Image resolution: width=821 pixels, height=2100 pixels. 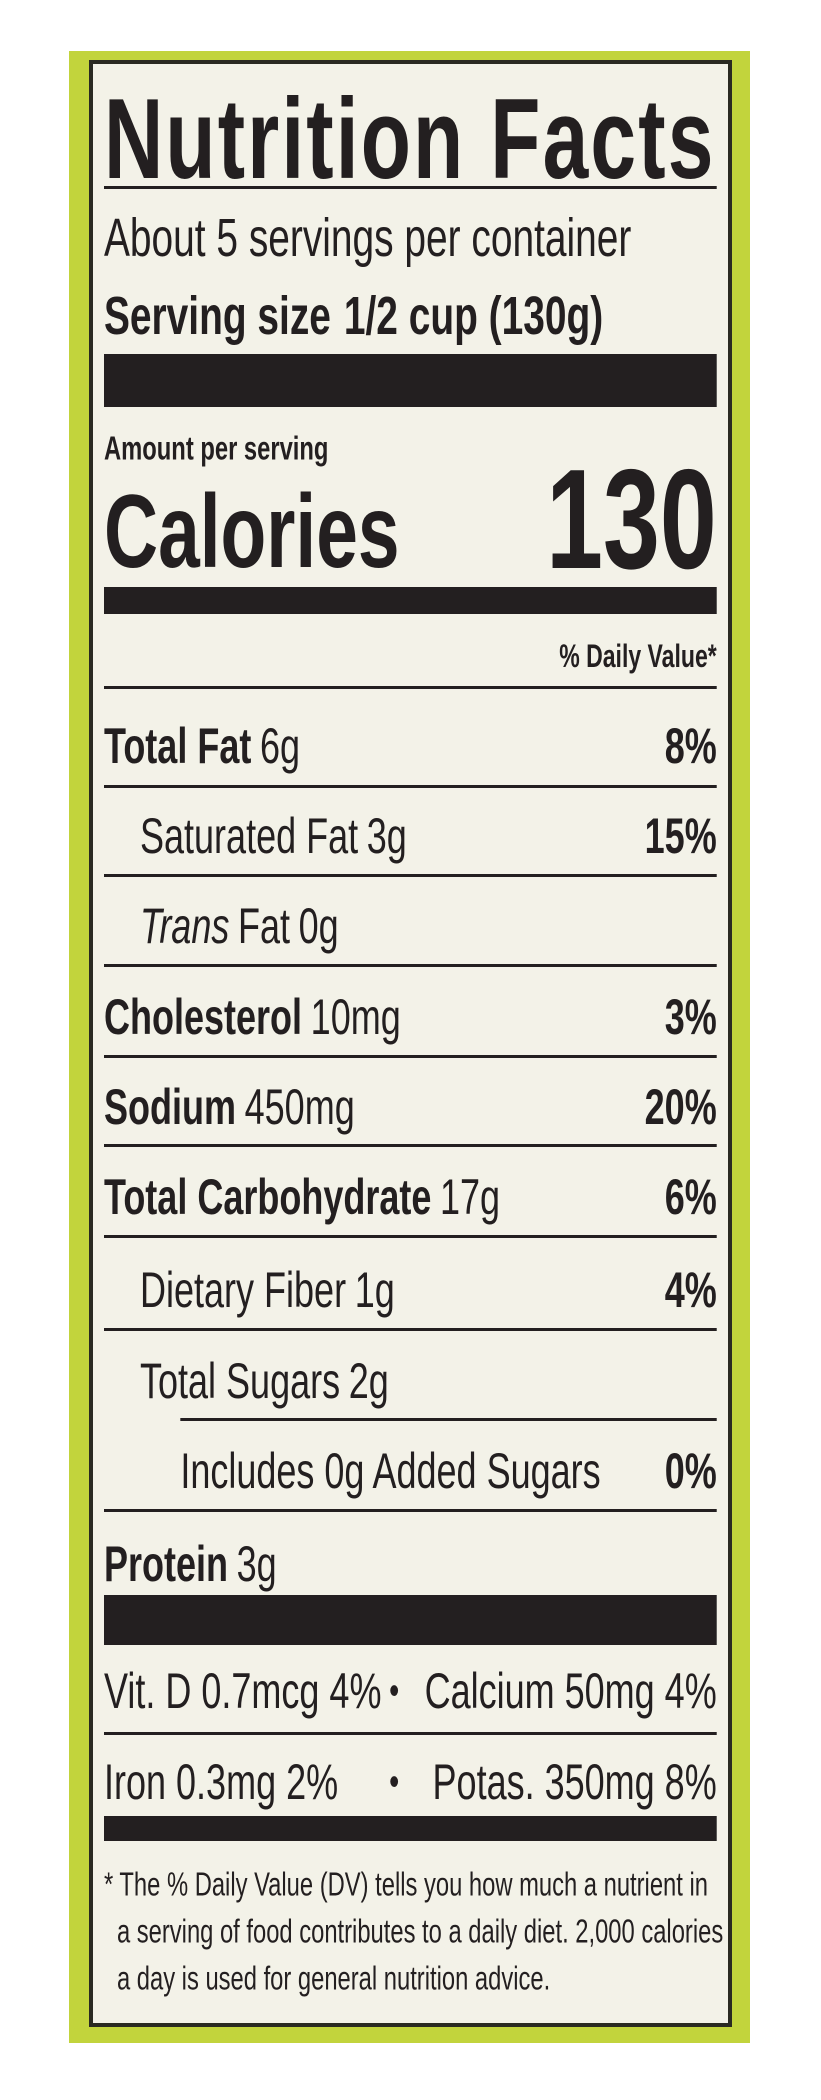 I want to click on nutrient-daily-value: 4%, so click(x=690, y=1290).